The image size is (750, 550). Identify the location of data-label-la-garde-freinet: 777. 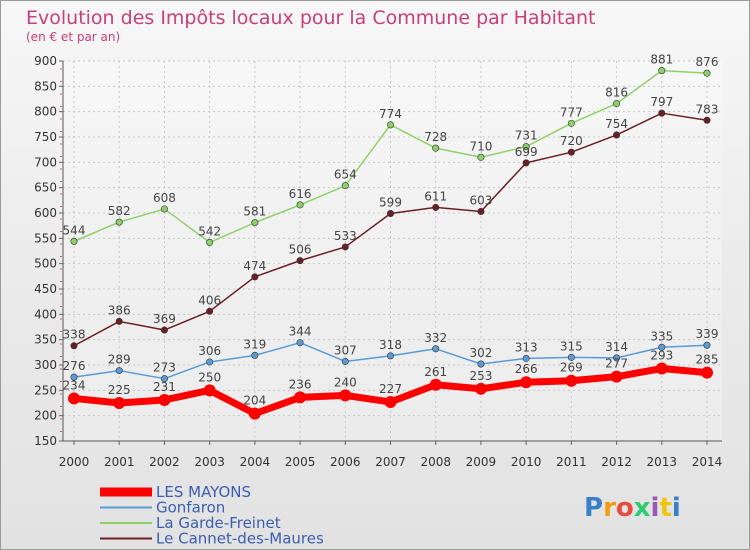
(571, 112).